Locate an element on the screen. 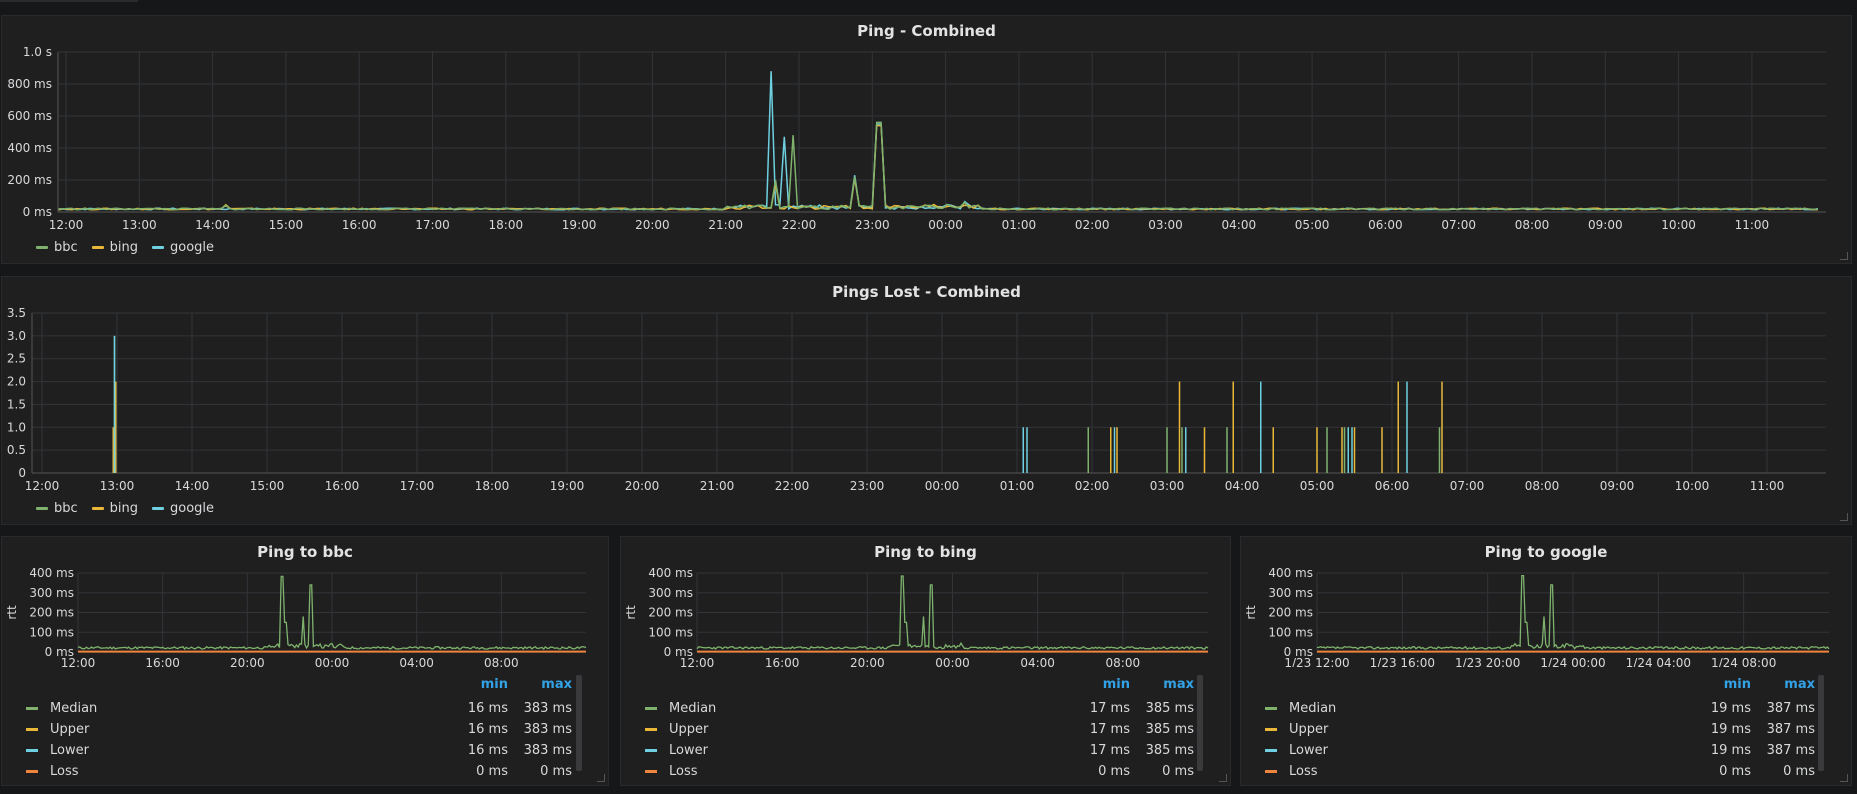 The height and width of the screenshot is (794, 1857). legend-row-upper: Upper 16 ms 383 ms is located at coordinates (300, 729).